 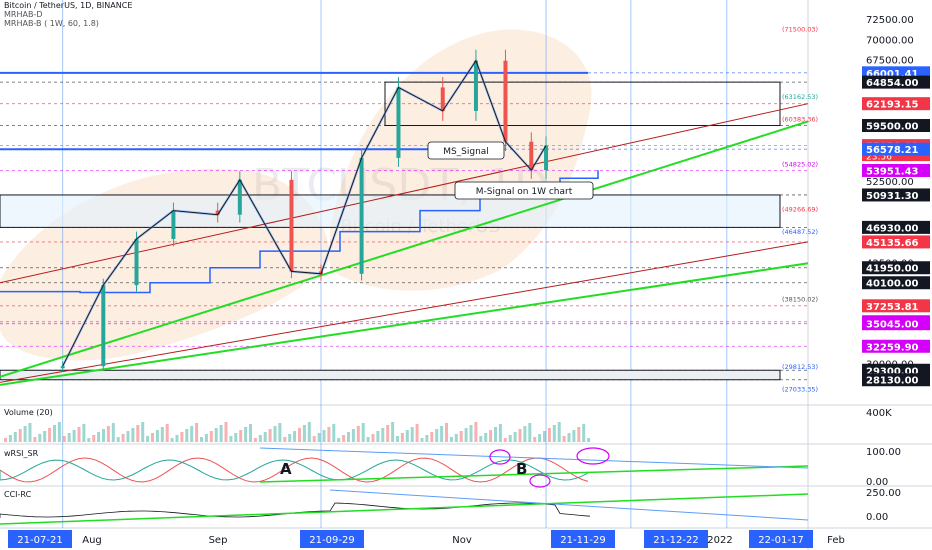 I want to click on price-badge: 46930.00, so click(x=896, y=227).